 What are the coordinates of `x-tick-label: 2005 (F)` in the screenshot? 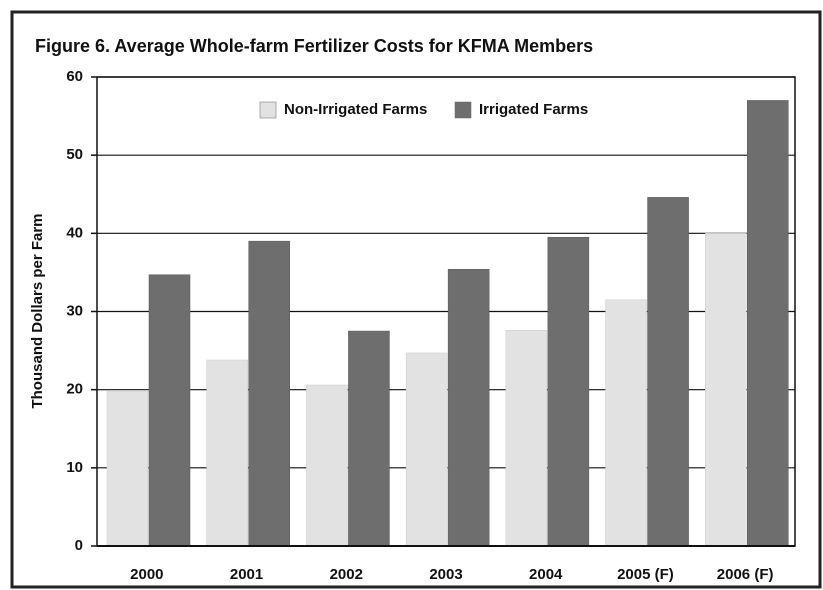 It's located at (645, 574).